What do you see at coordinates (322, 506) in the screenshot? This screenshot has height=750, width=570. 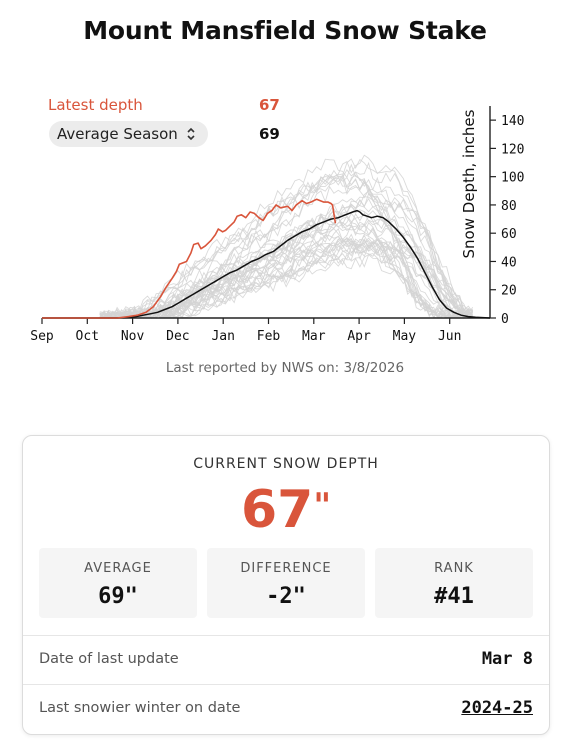 I see `current-depth-unit: "` at bounding box center [322, 506].